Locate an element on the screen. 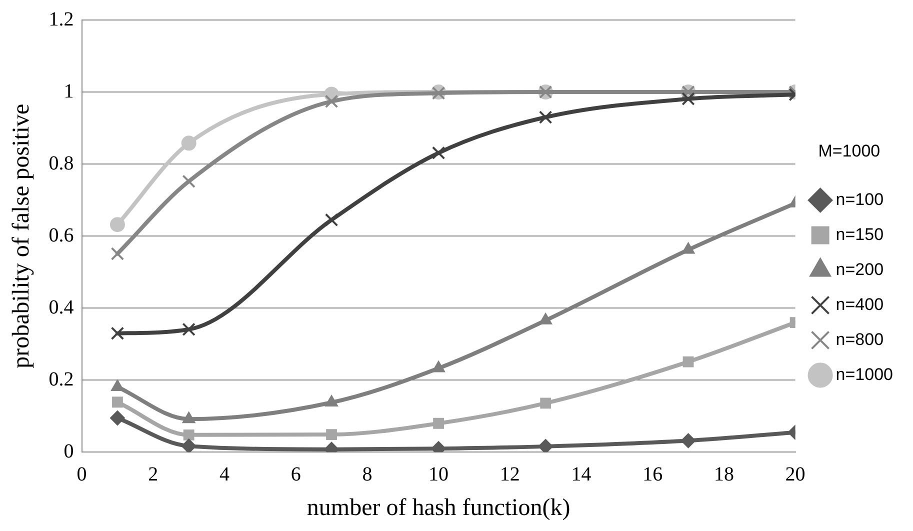  x-axis-title: number of hash function(k) is located at coordinates (438, 507).